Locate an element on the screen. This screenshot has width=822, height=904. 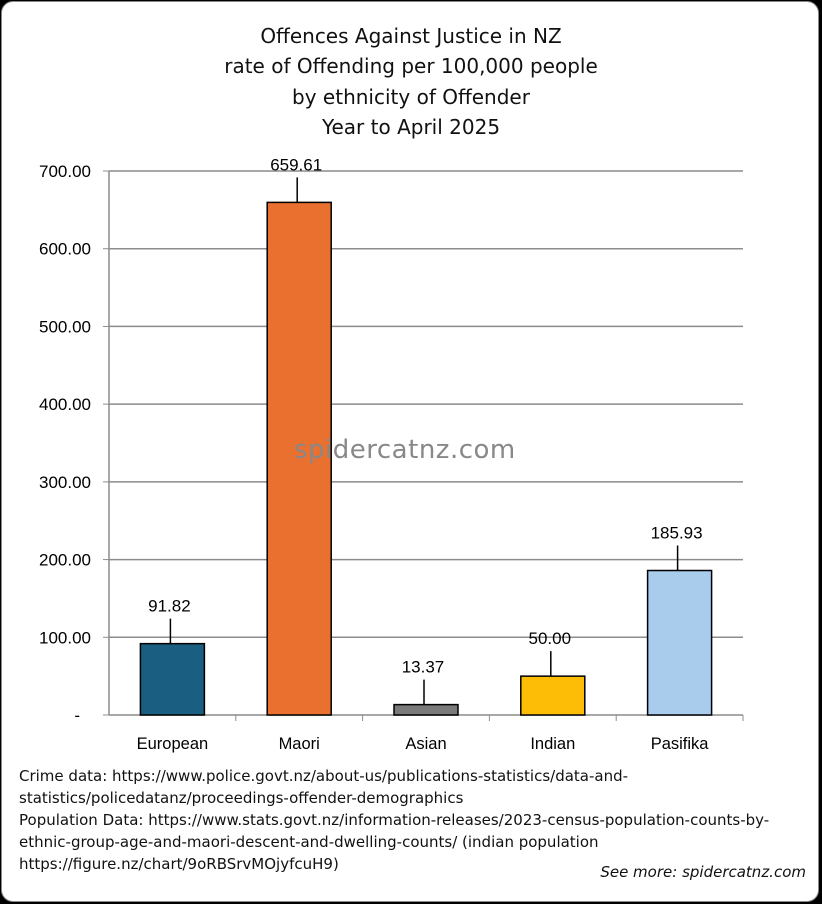
chart-title-line-1: Offences Against Justice in NZ is located at coordinates (411, 36).